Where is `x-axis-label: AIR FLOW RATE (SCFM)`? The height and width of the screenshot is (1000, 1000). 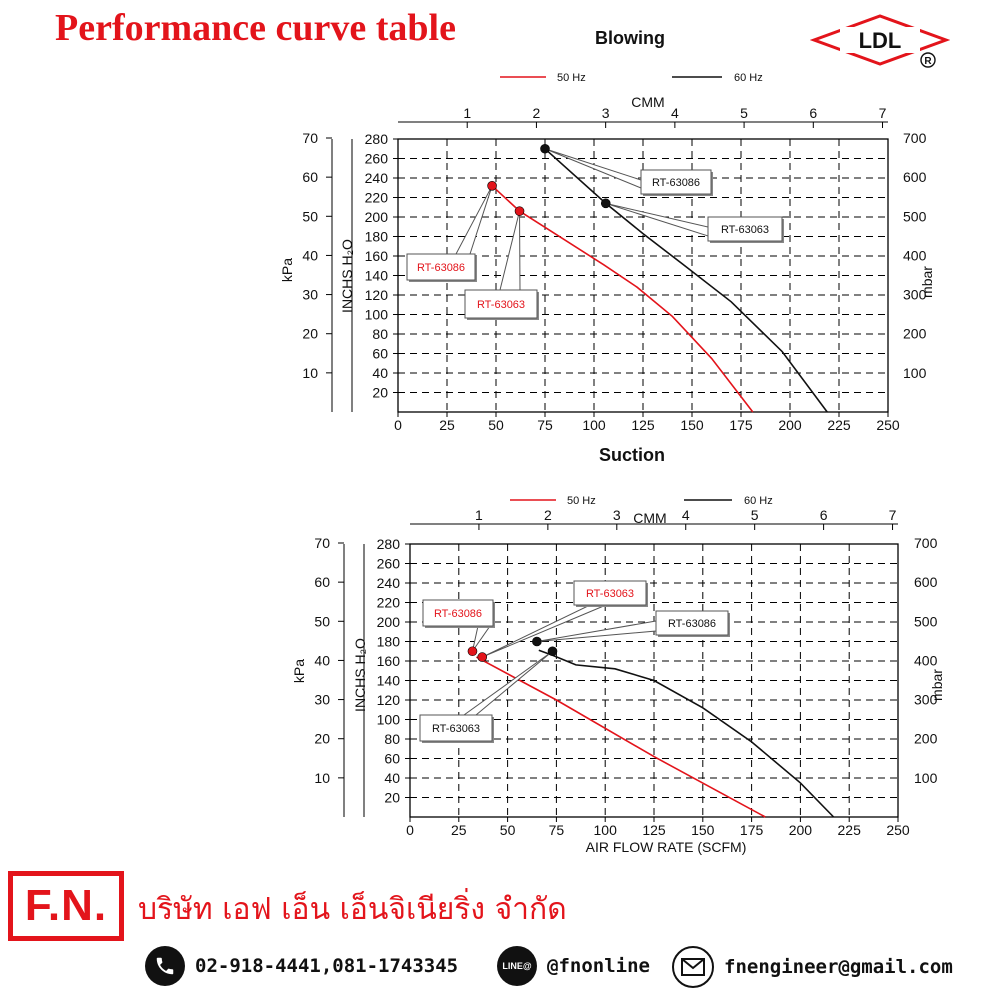 x-axis-label: AIR FLOW RATE (SCFM) is located at coordinates (666, 847).